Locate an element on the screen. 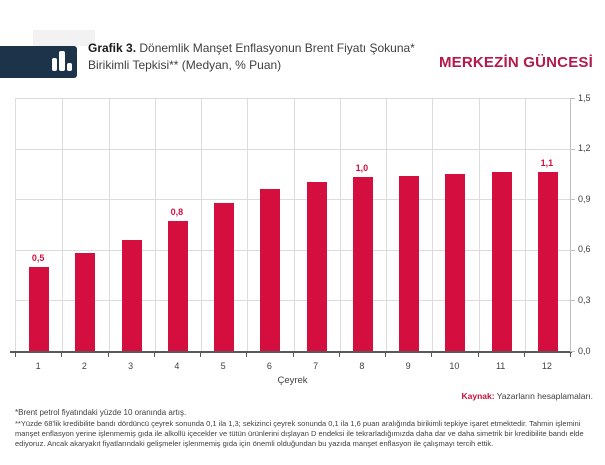 The image size is (605, 465). x-category-label: 4 is located at coordinates (177, 366).